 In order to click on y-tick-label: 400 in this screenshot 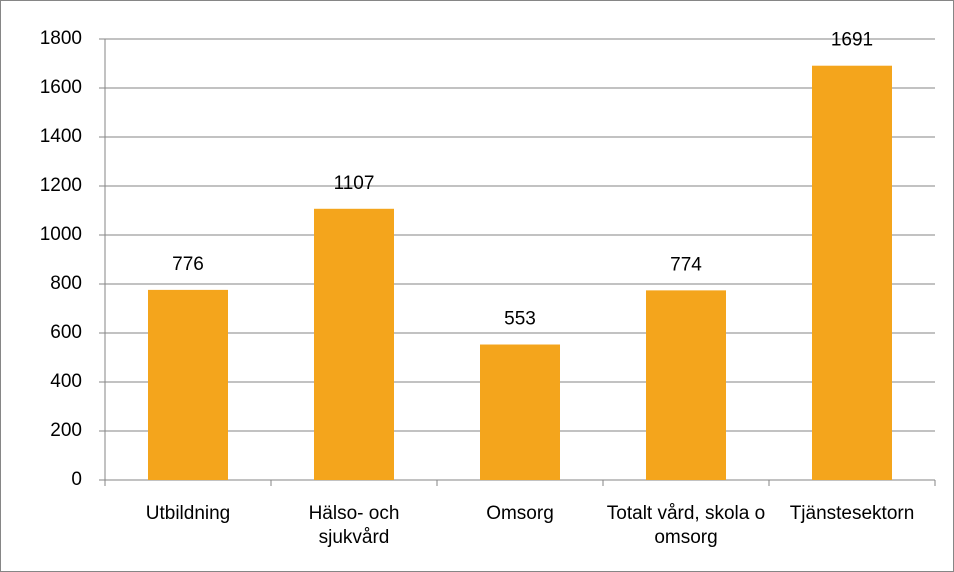, I will do `click(66, 381)`.